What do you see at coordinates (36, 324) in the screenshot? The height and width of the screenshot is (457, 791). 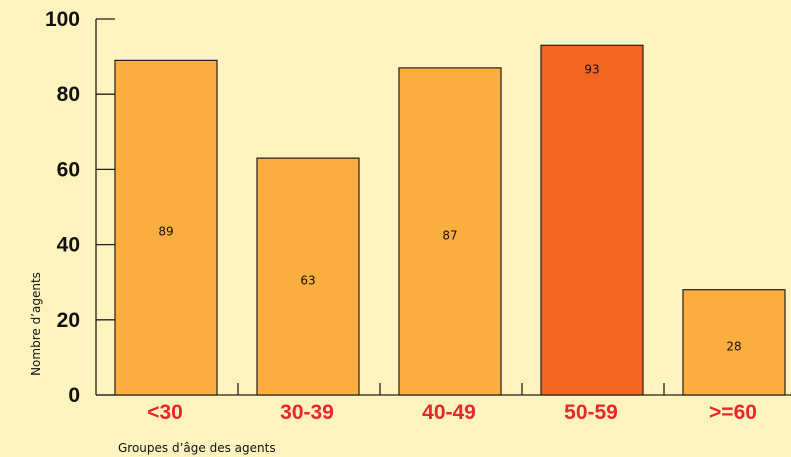 I see `y-axis-title: Nombre d’agents` at bounding box center [36, 324].